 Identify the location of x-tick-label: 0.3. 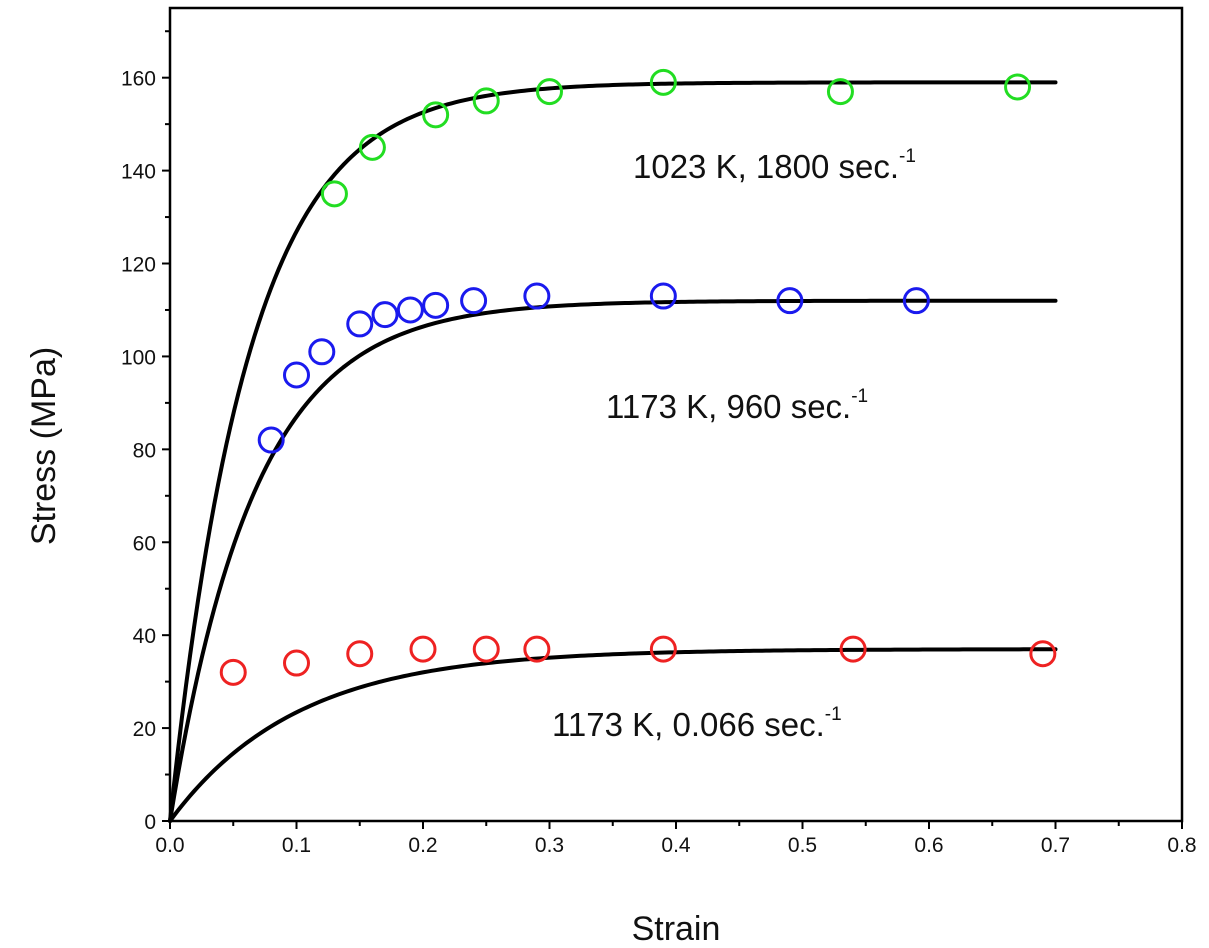
(549, 845).